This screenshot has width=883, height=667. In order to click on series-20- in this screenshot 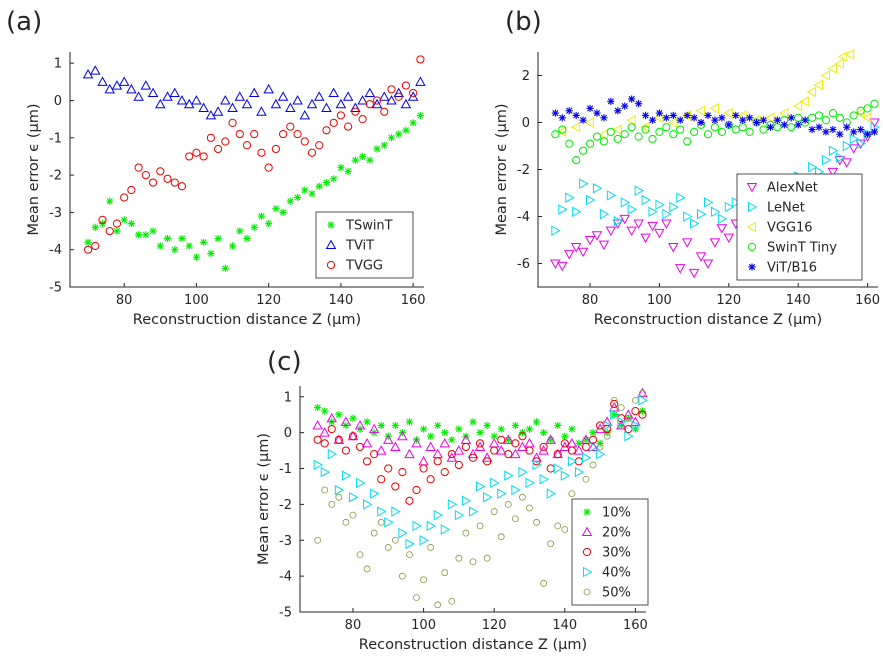, I will do `click(480, 426)`.